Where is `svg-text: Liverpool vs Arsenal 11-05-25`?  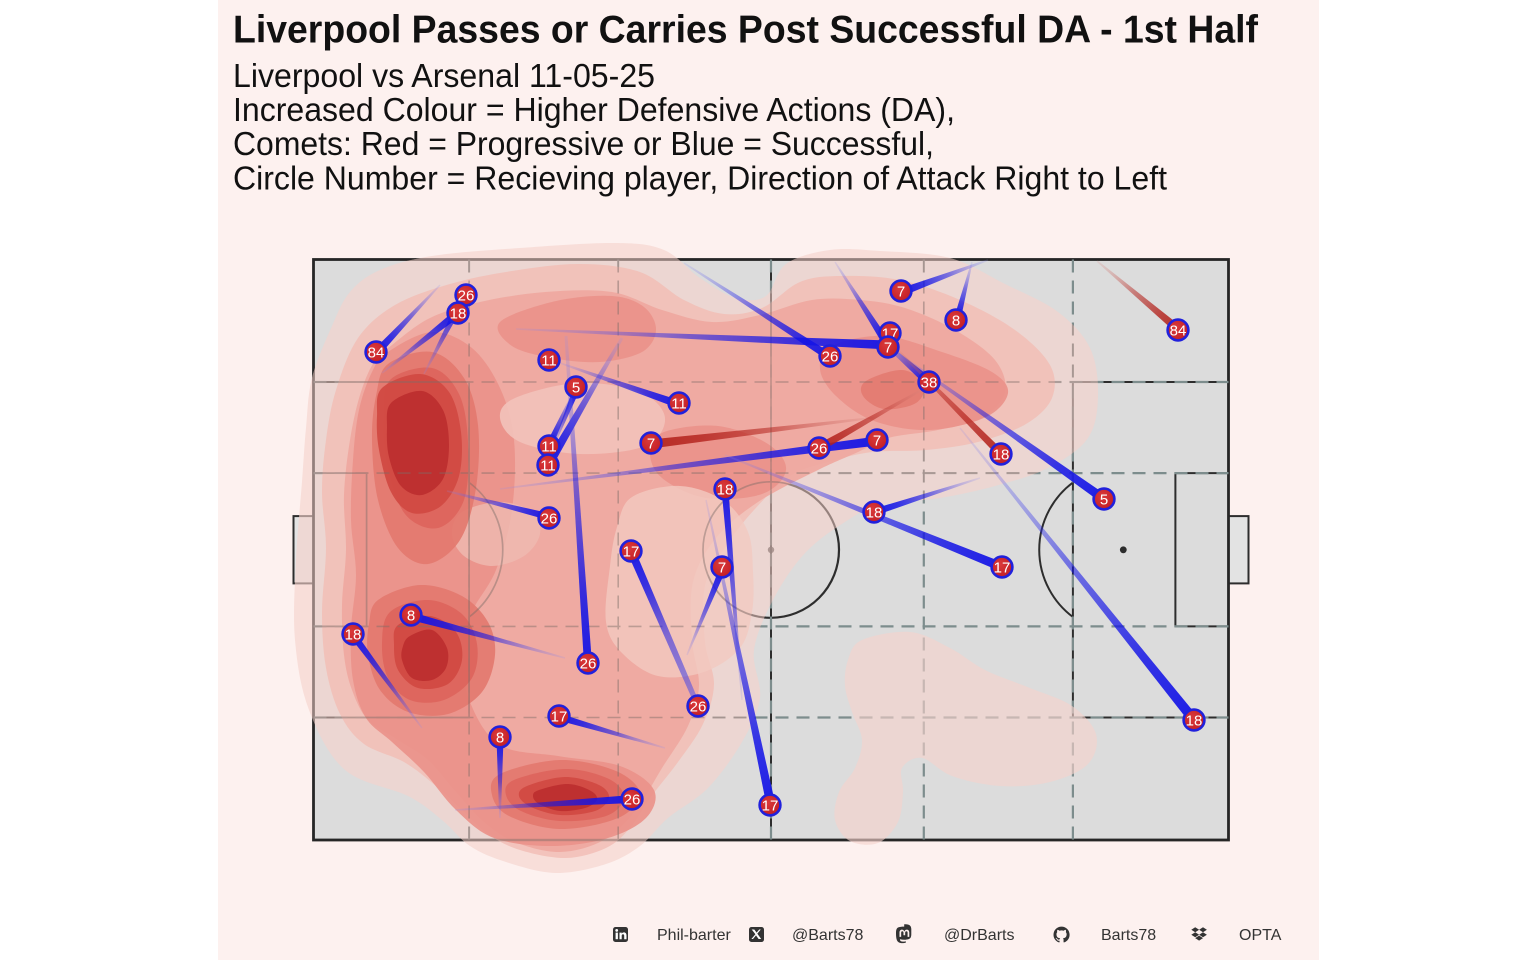
svg-text: Liverpool vs Arsenal 11-05-25 is located at coordinates (444, 75).